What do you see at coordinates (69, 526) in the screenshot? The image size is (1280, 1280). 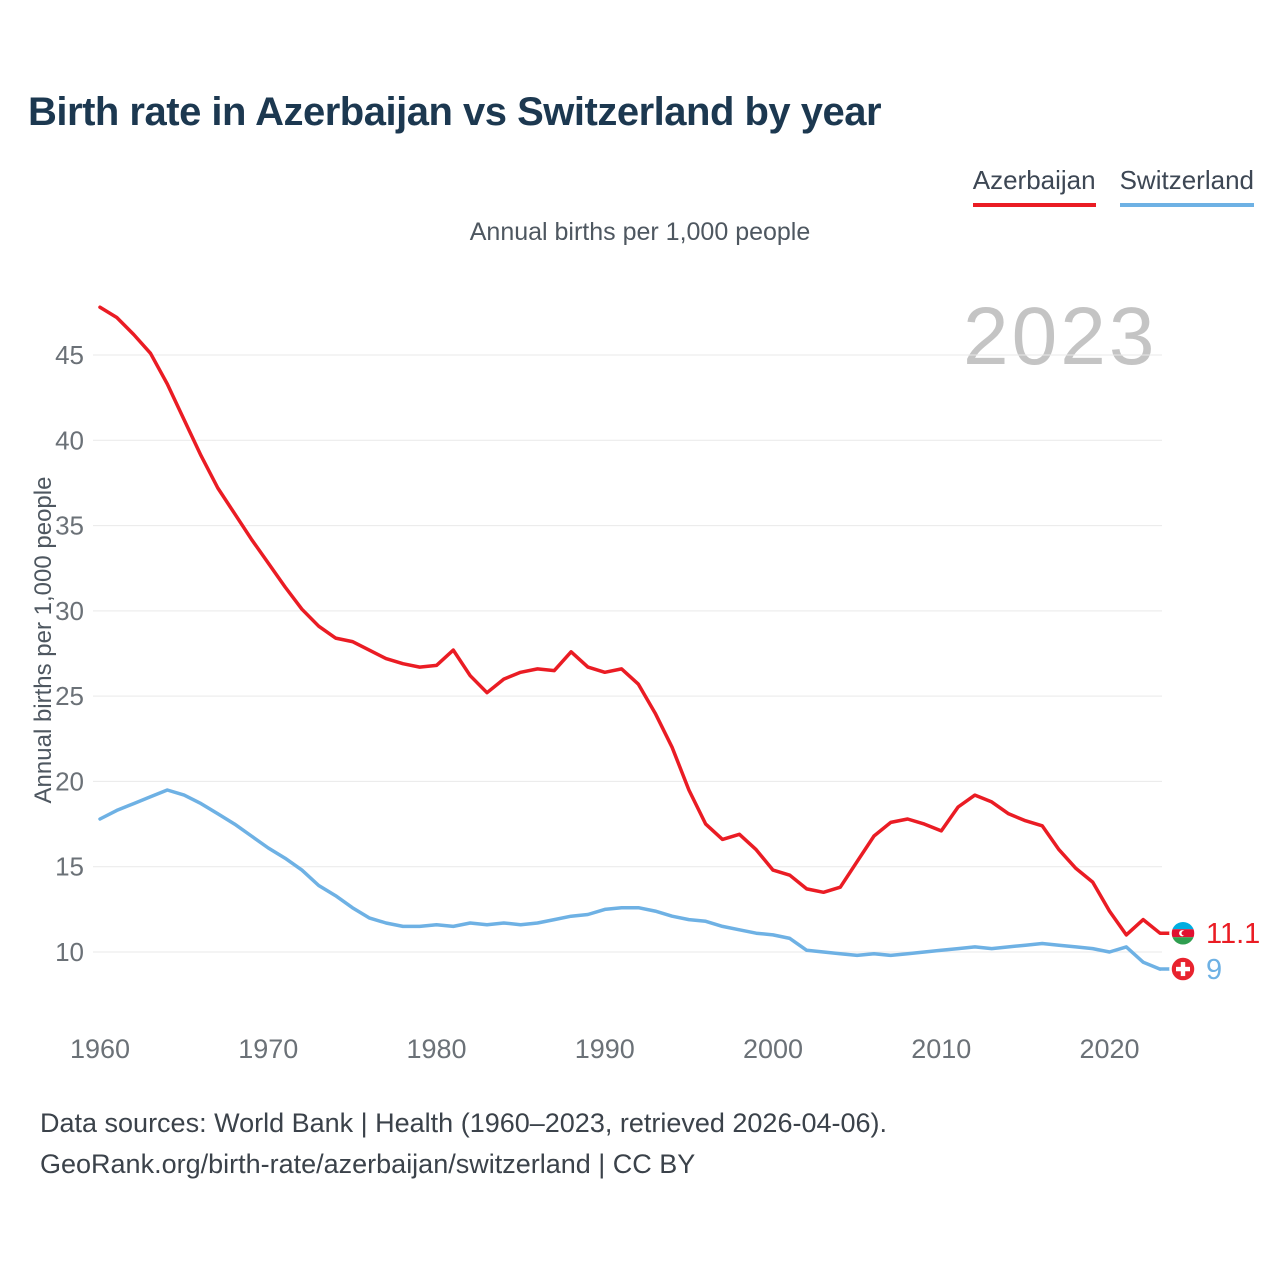 I see `y-tick-label: 35` at bounding box center [69, 526].